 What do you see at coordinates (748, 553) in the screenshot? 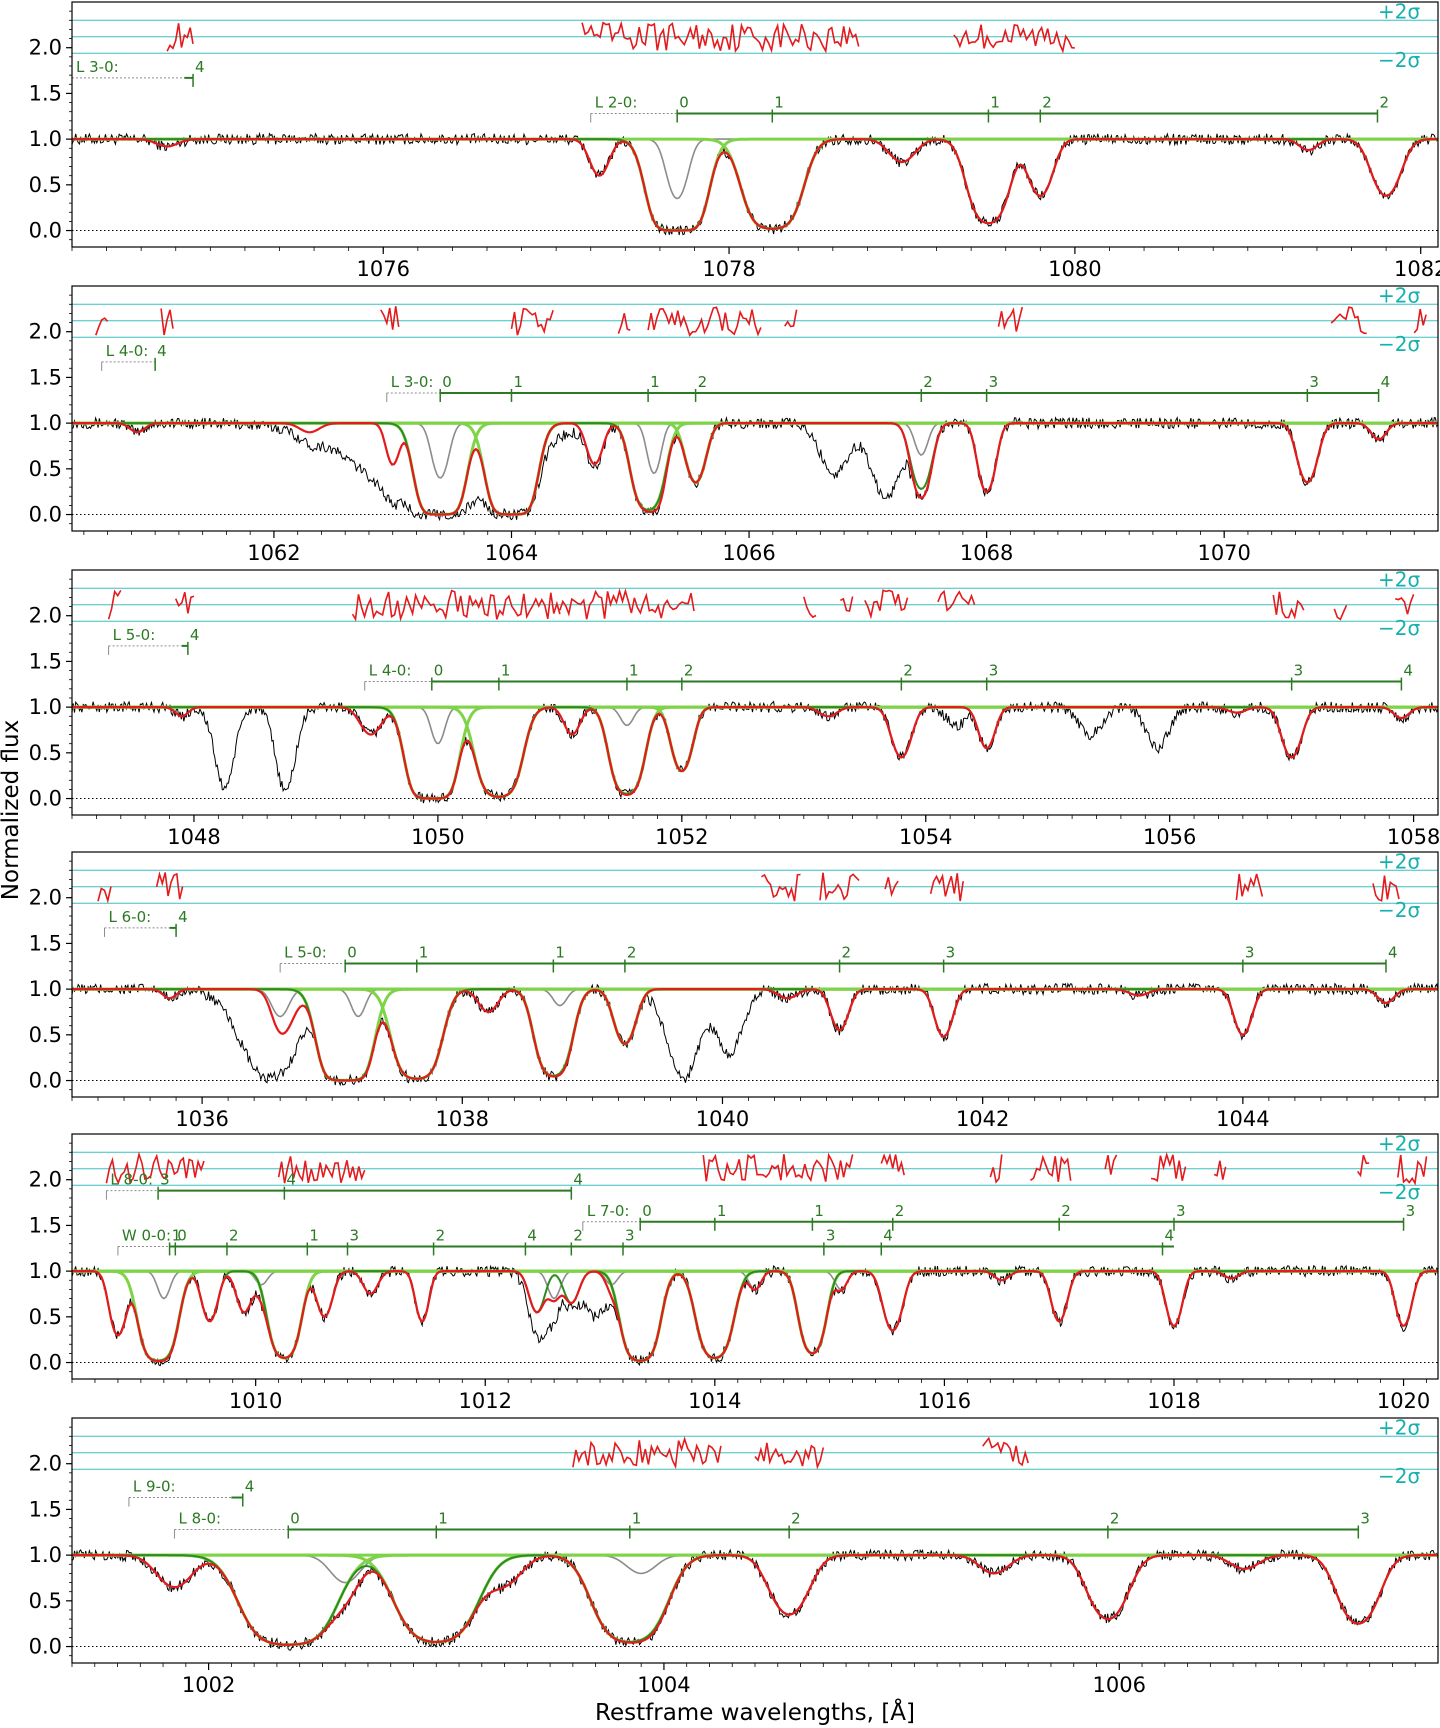
I see `x-tick-label: 1066` at bounding box center [748, 553].